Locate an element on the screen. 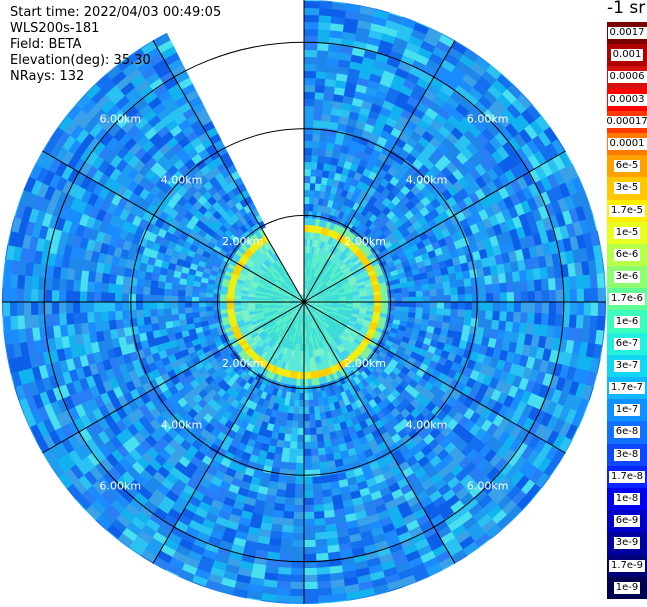 This screenshot has height=607, width=647. legend-level-label: 1e-5 is located at coordinates (627, 232).